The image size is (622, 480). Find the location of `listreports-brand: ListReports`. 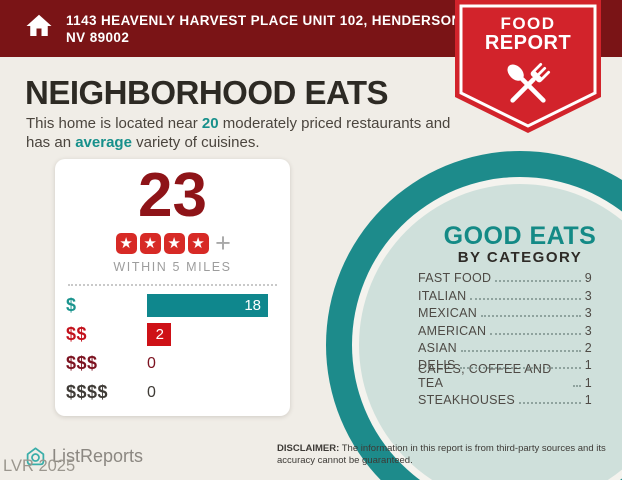

listreports-brand: ListReports is located at coordinates (84, 456).